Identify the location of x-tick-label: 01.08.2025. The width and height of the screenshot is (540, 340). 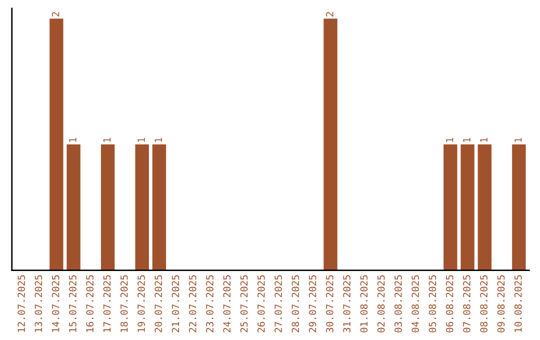
(364, 303).